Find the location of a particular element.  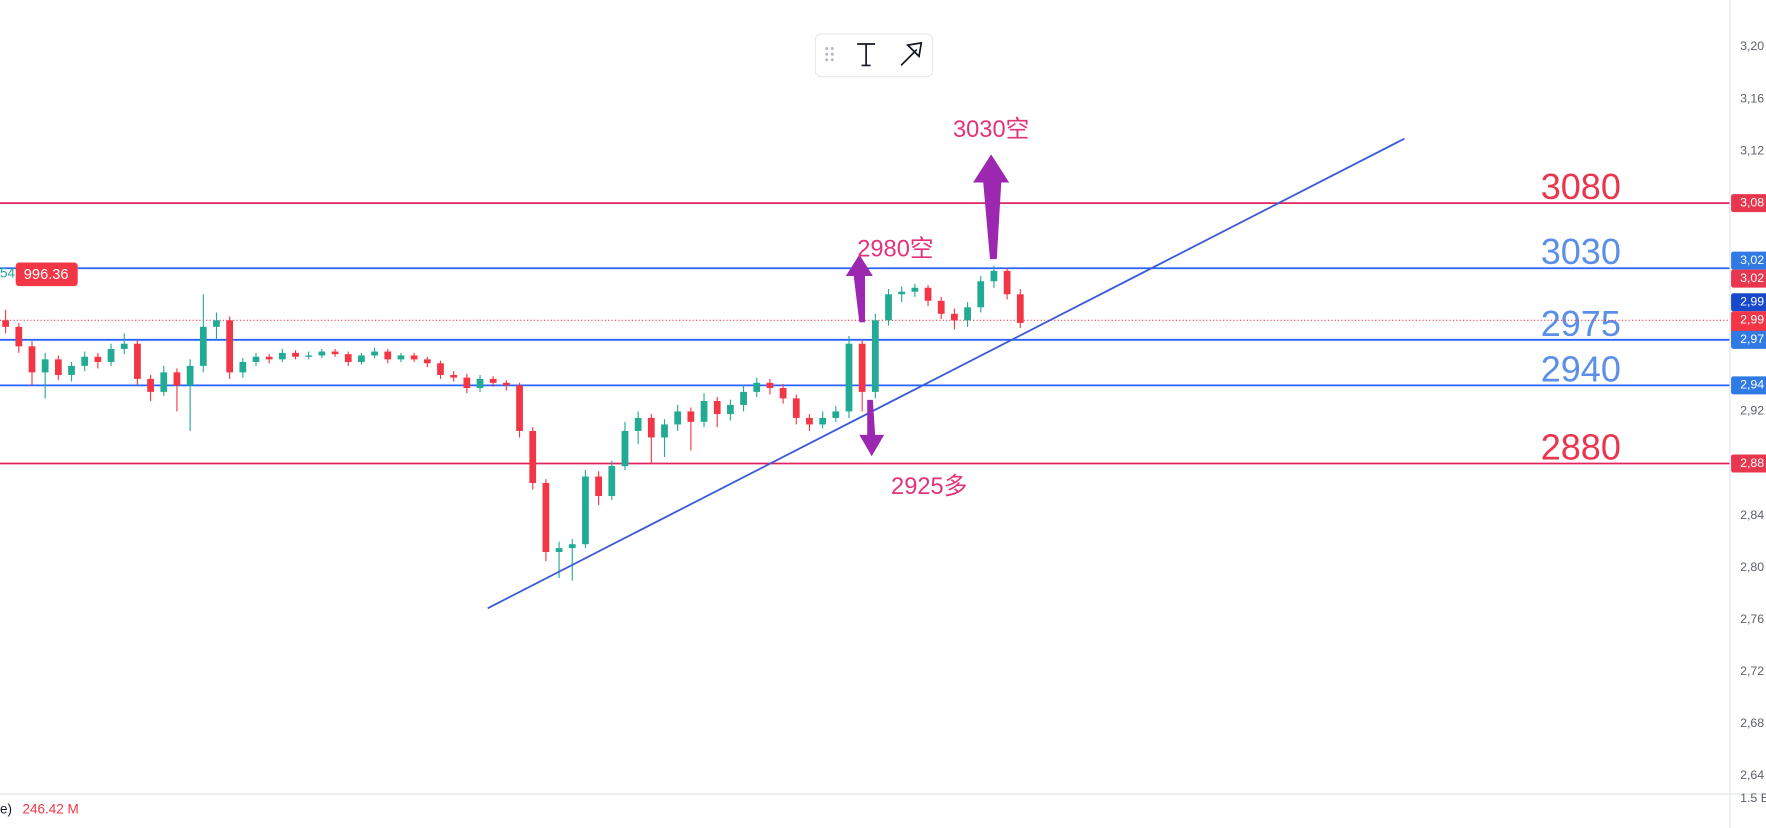

arrow-down is located at coordinates (872, 428).